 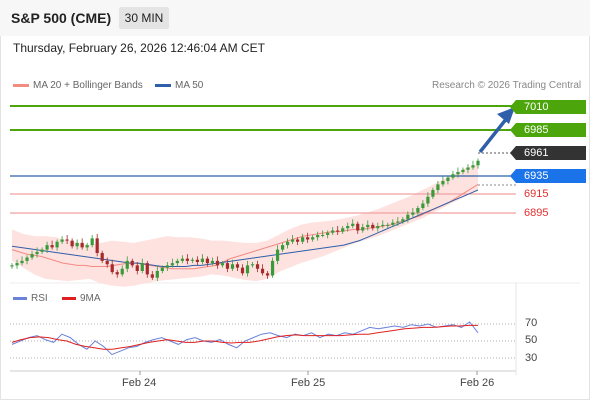 I want to click on rsi-9ma-line, so click(x=244, y=337).